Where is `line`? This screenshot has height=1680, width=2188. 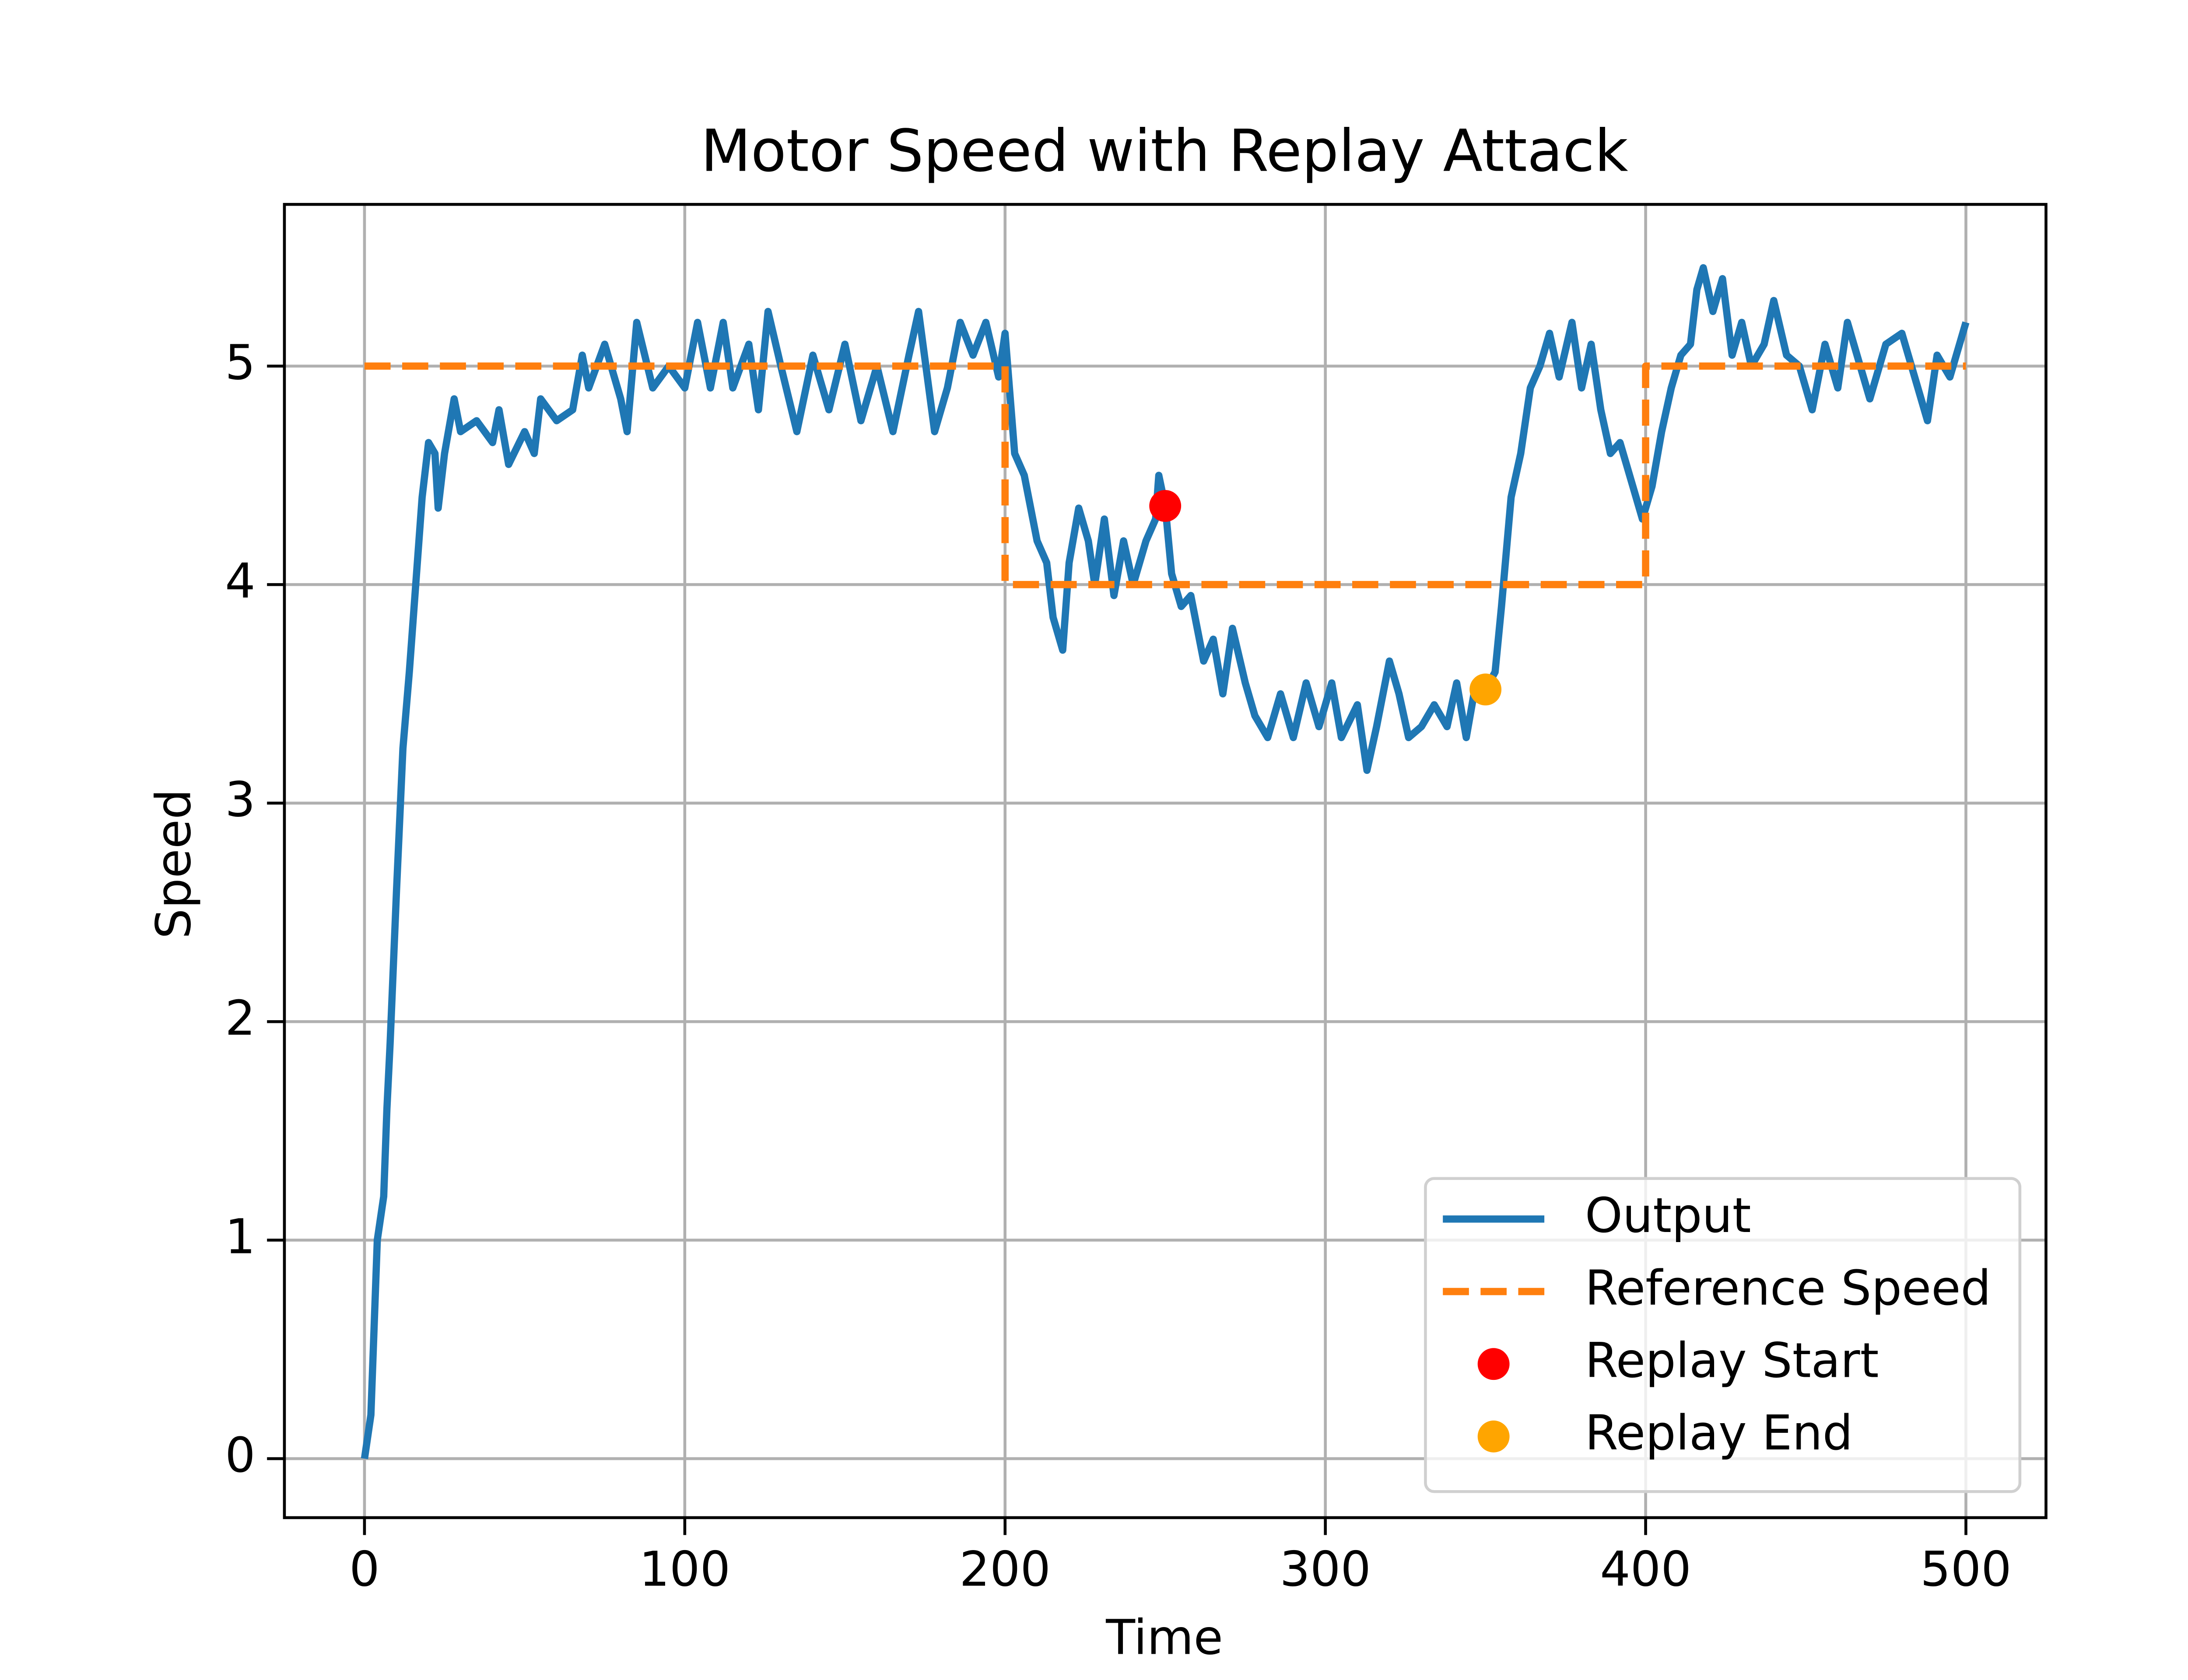 line is located at coordinates (1165, 475).